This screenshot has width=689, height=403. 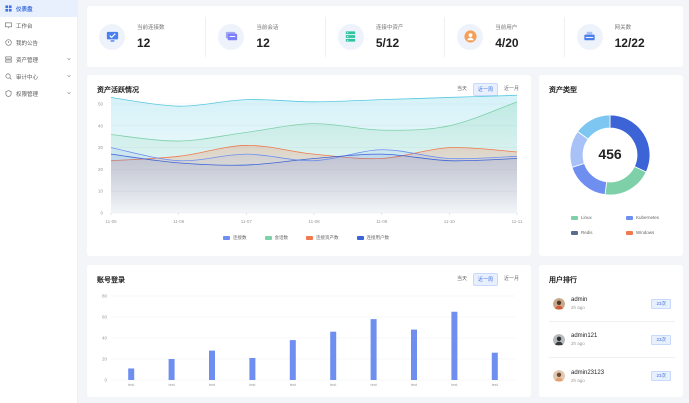 What do you see at coordinates (111, 221) in the screenshot?
I see `x-tick-label: 11-05` at bounding box center [111, 221].